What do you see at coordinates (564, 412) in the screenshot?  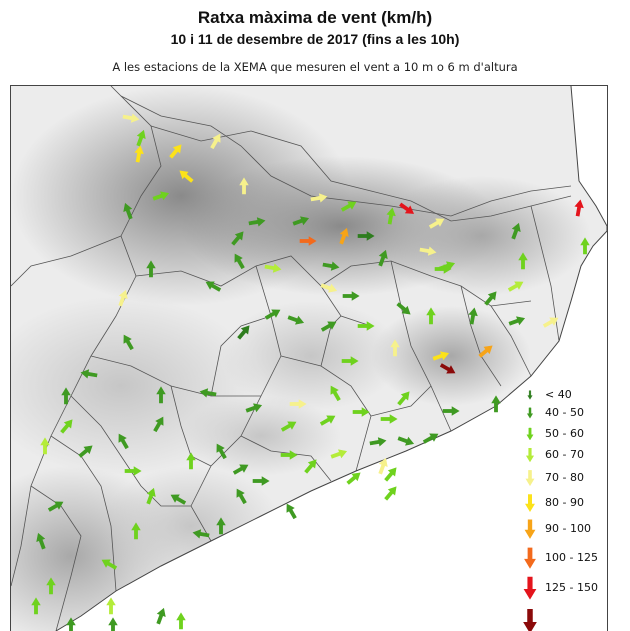 I see `legend-label-1: 40 - 50` at bounding box center [564, 412].